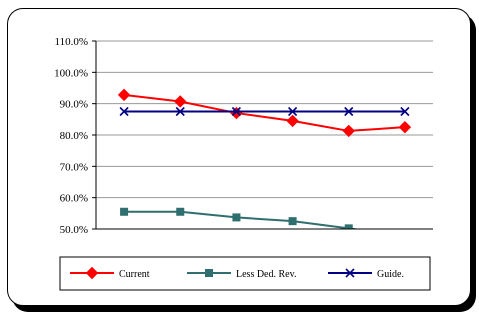  What do you see at coordinates (134, 274) in the screenshot?
I see `legend-label: Current` at bounding box center [134, 274].